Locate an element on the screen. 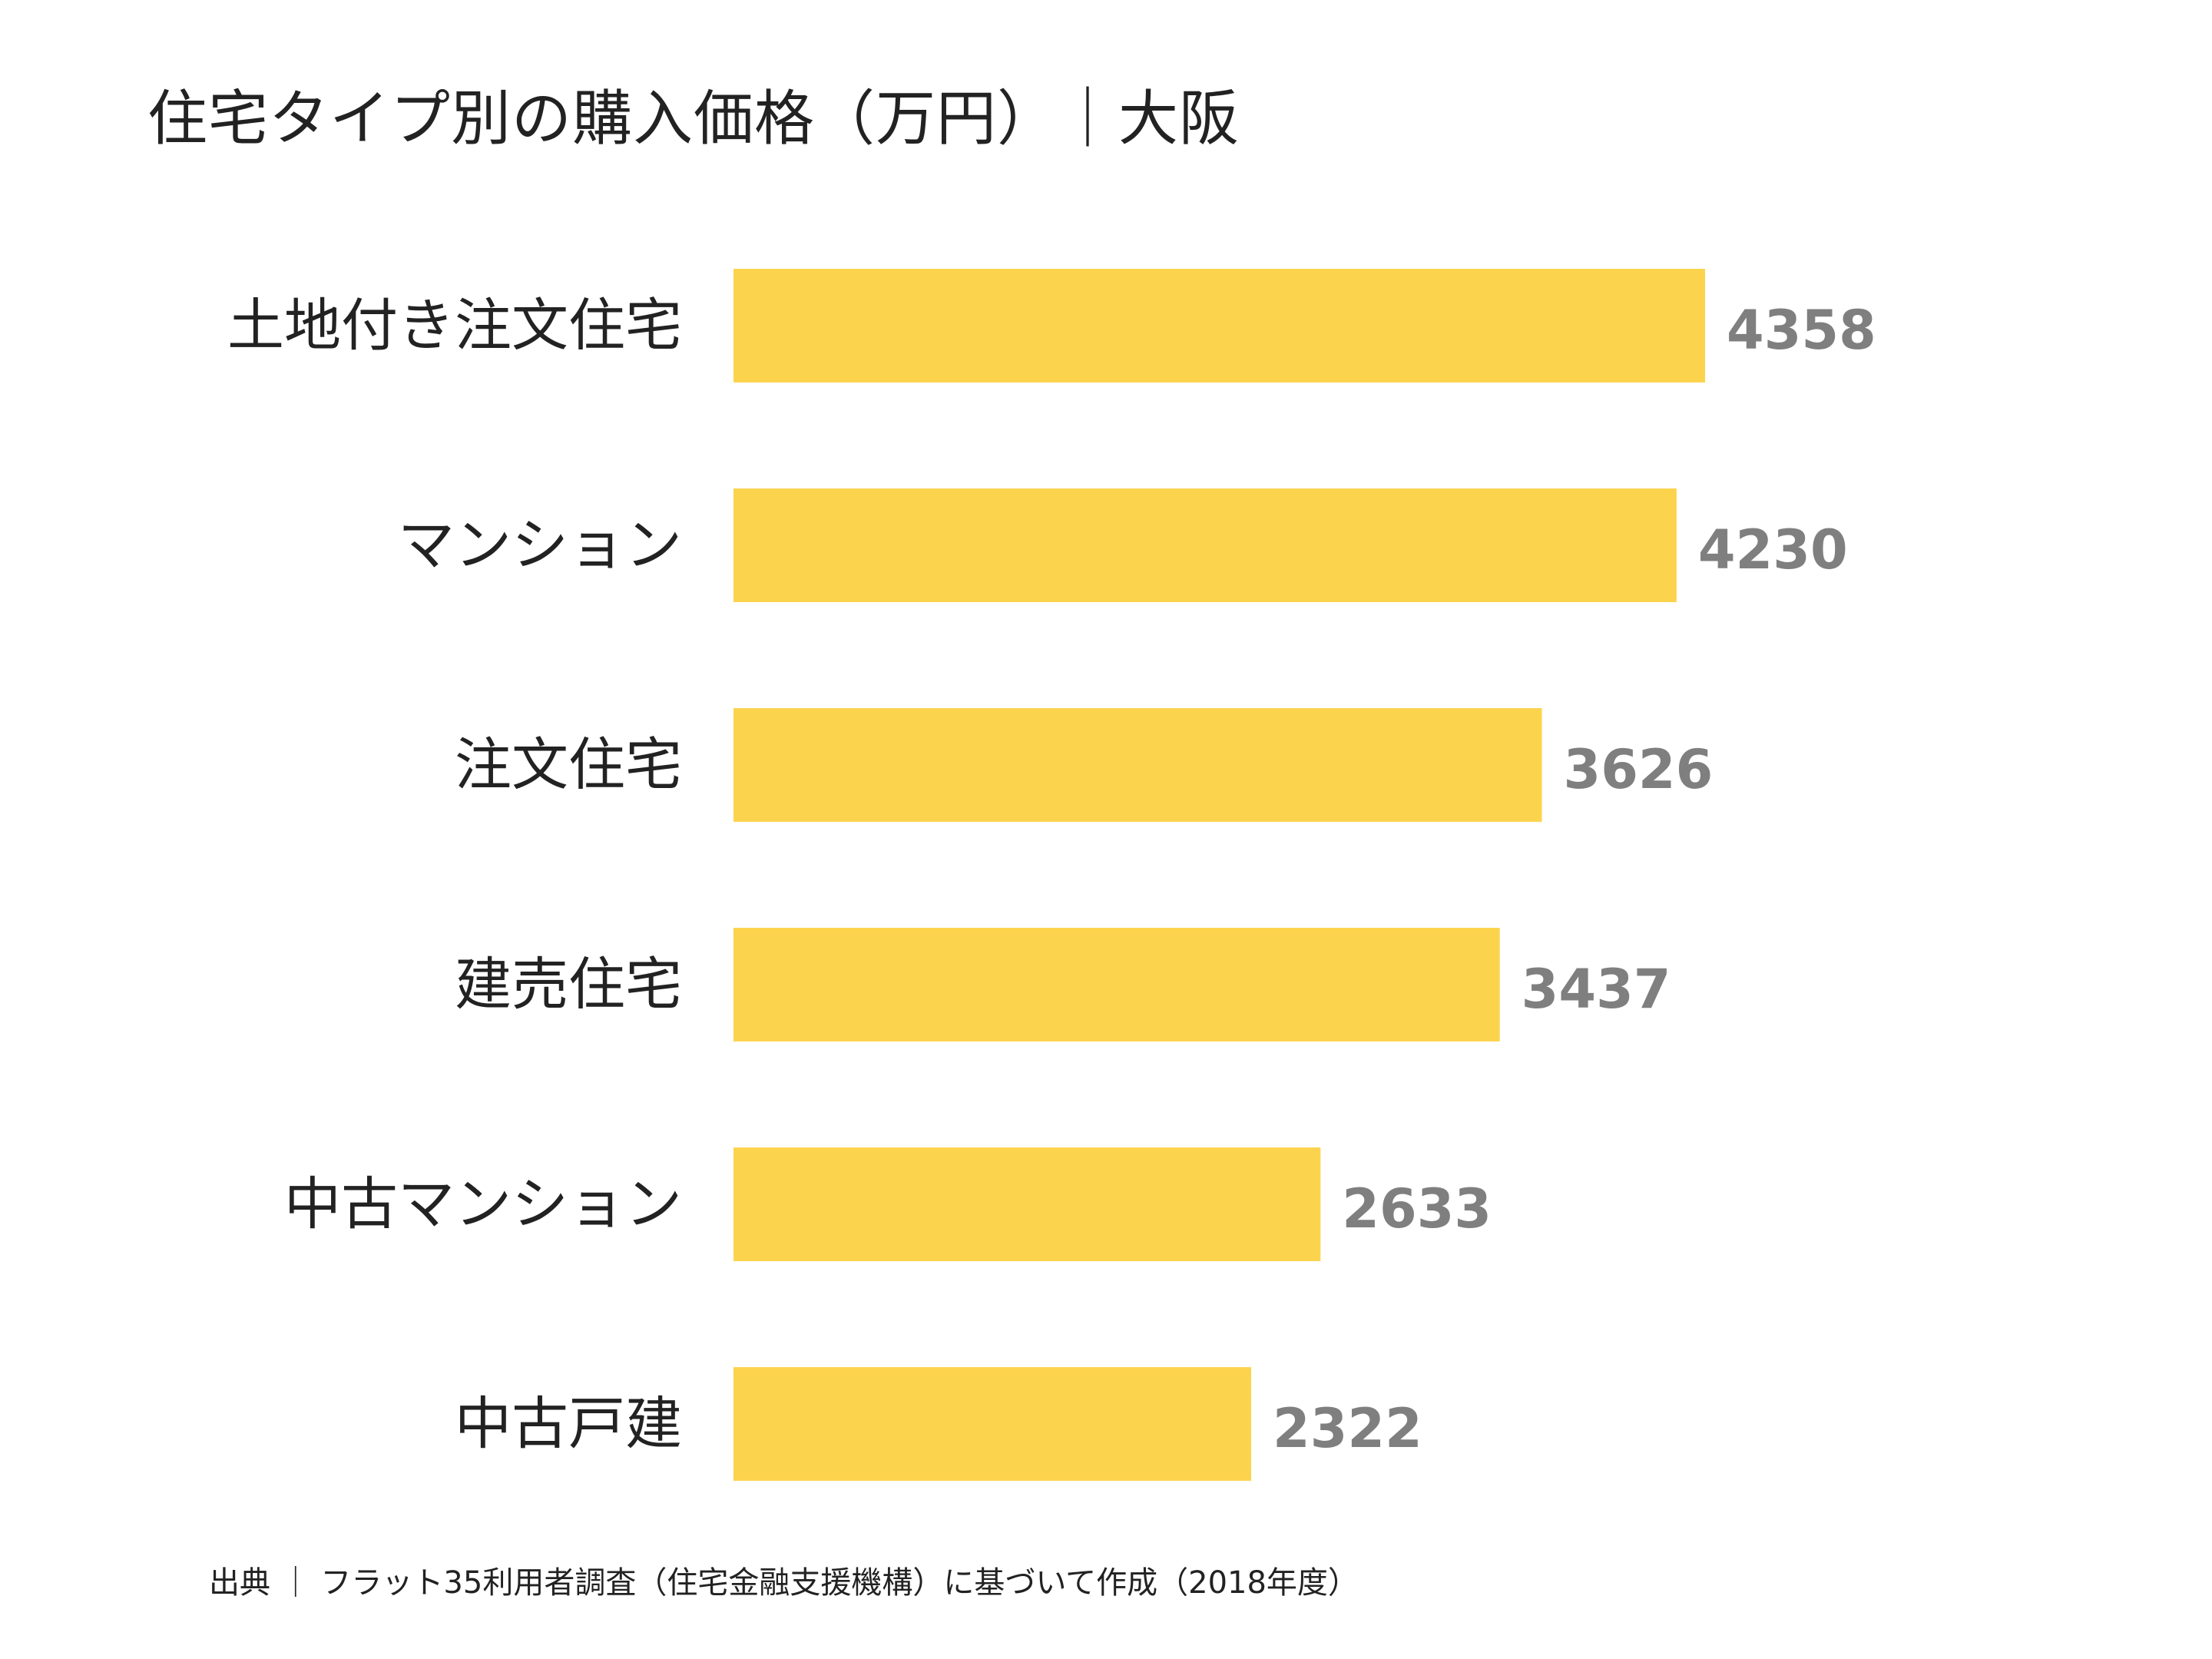 The width and height of the screenshot is (2212, 1659). value-label: 2633 is located at coordinates (1417, 1209).